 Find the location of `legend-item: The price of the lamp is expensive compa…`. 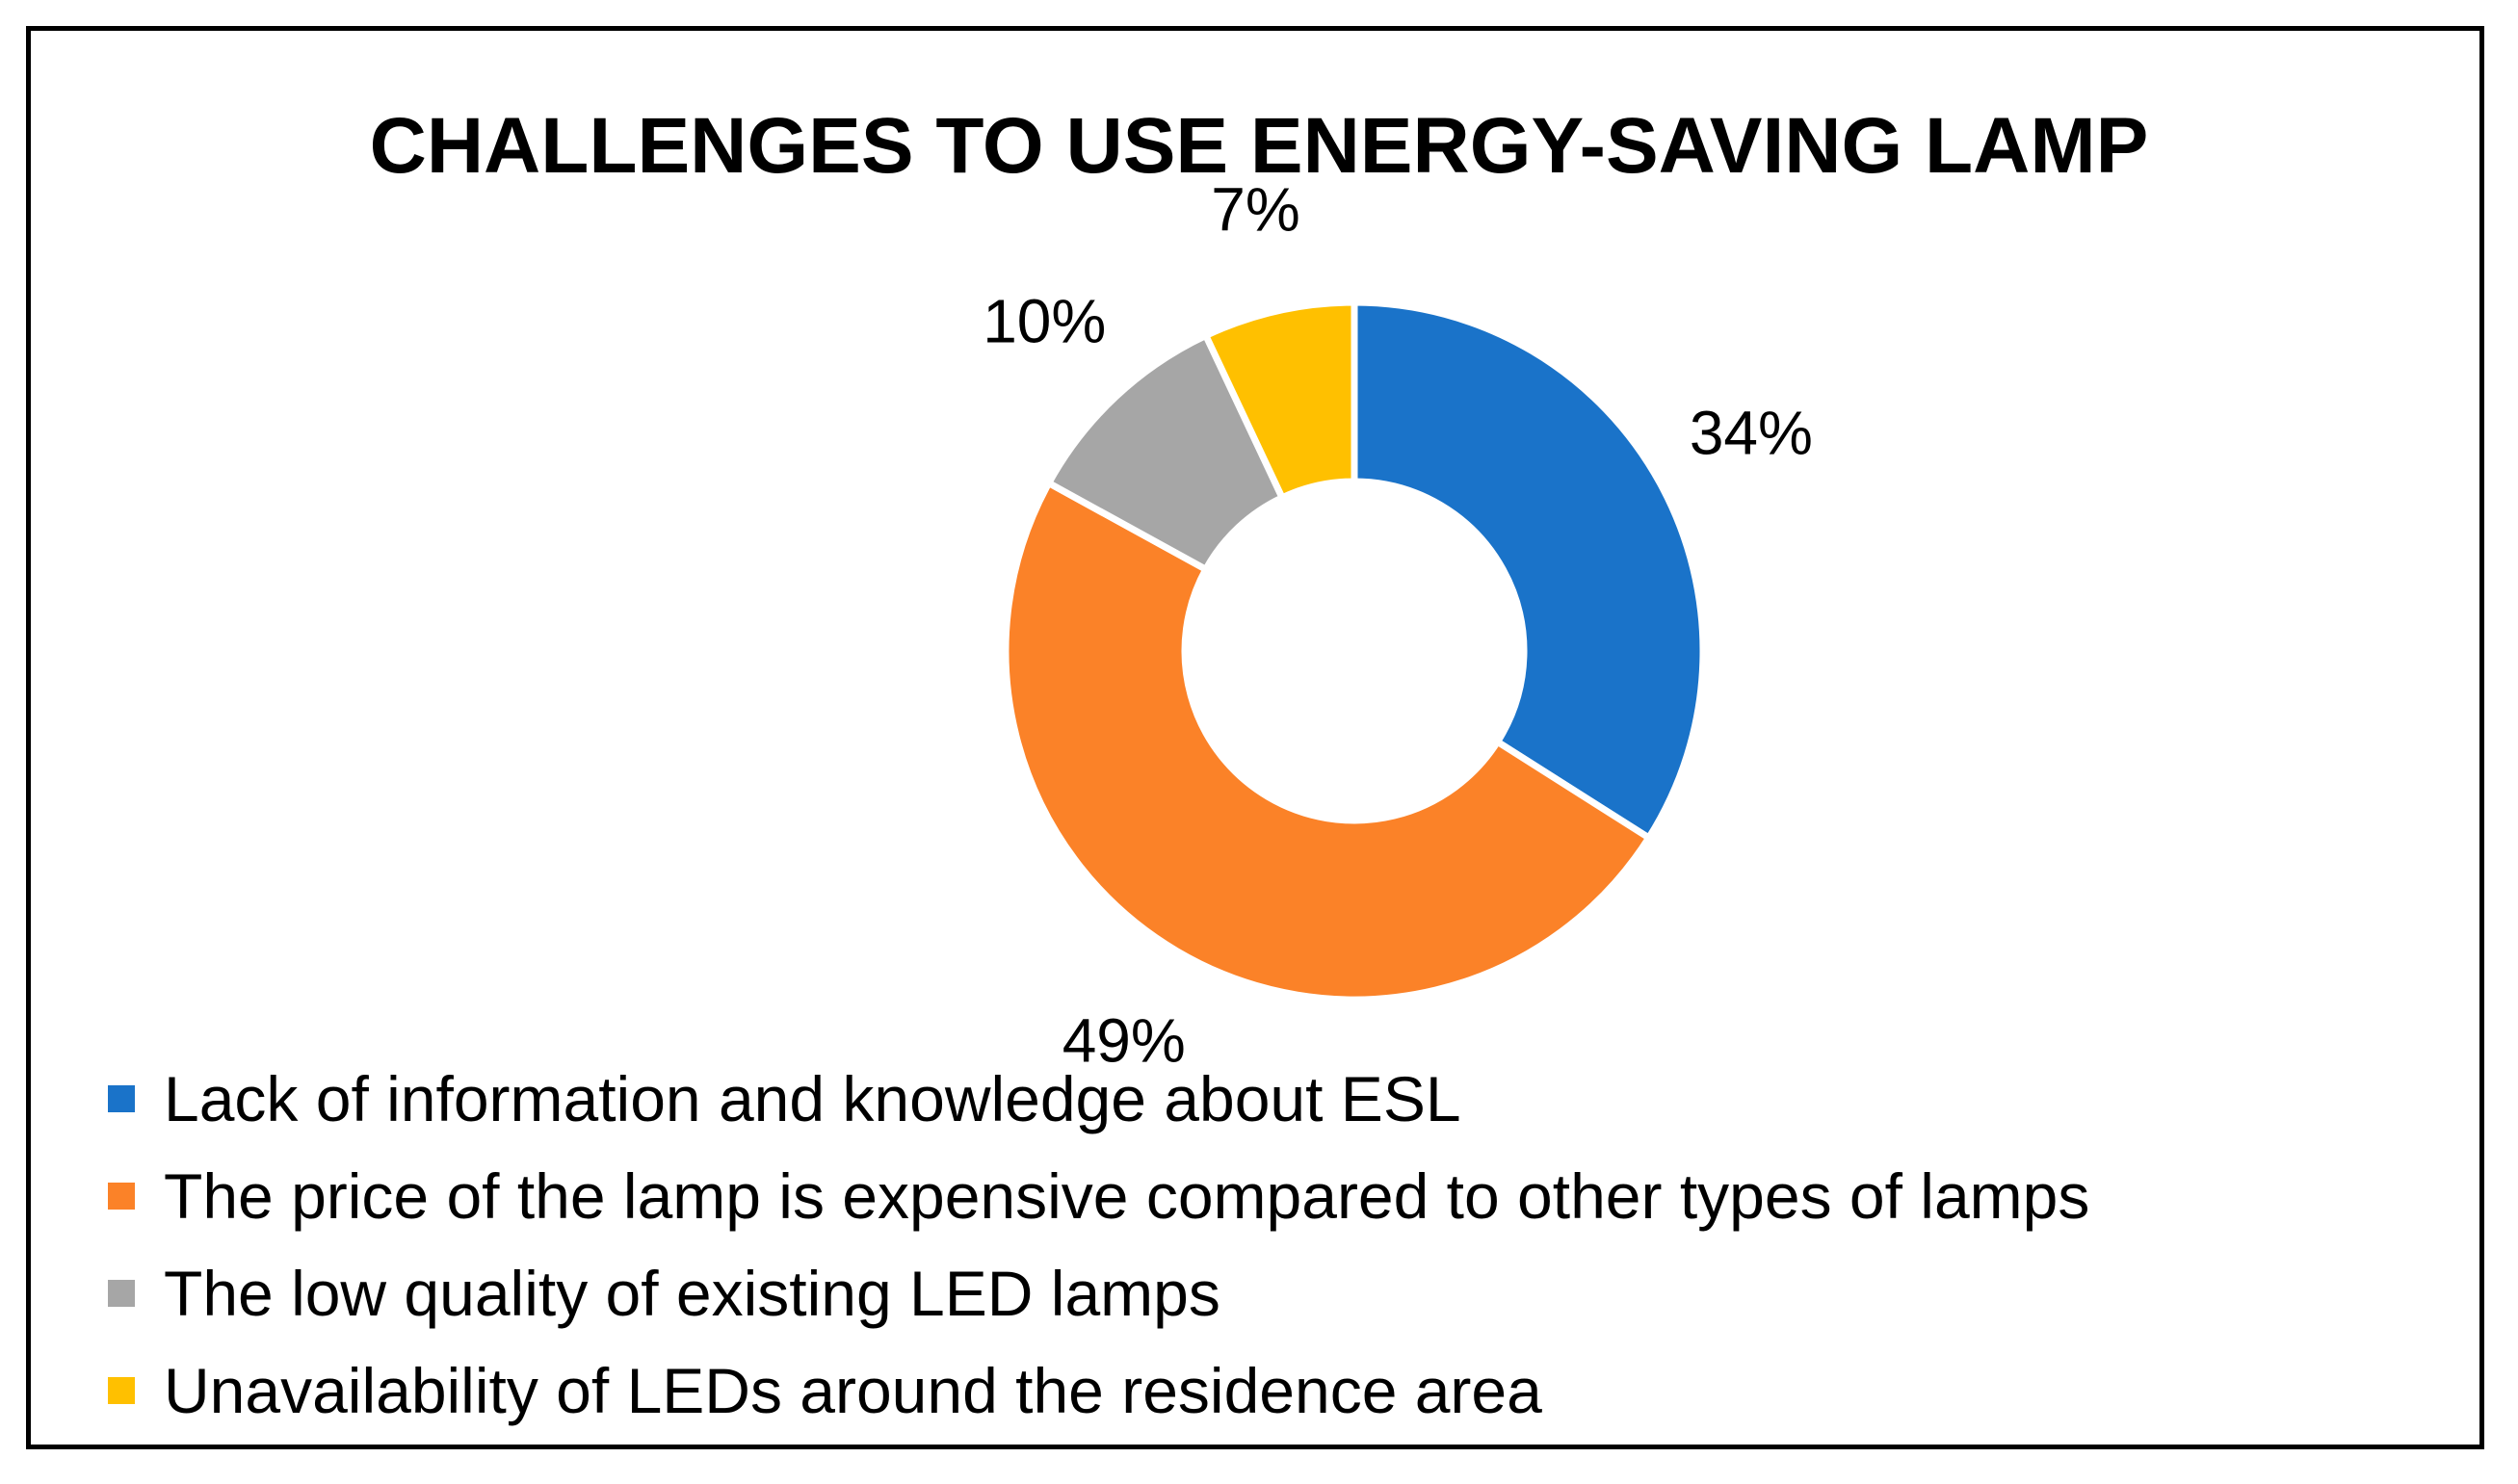

legend-item: The price of the lamp is expensive compa… is located at coordinates (1098, 1195).